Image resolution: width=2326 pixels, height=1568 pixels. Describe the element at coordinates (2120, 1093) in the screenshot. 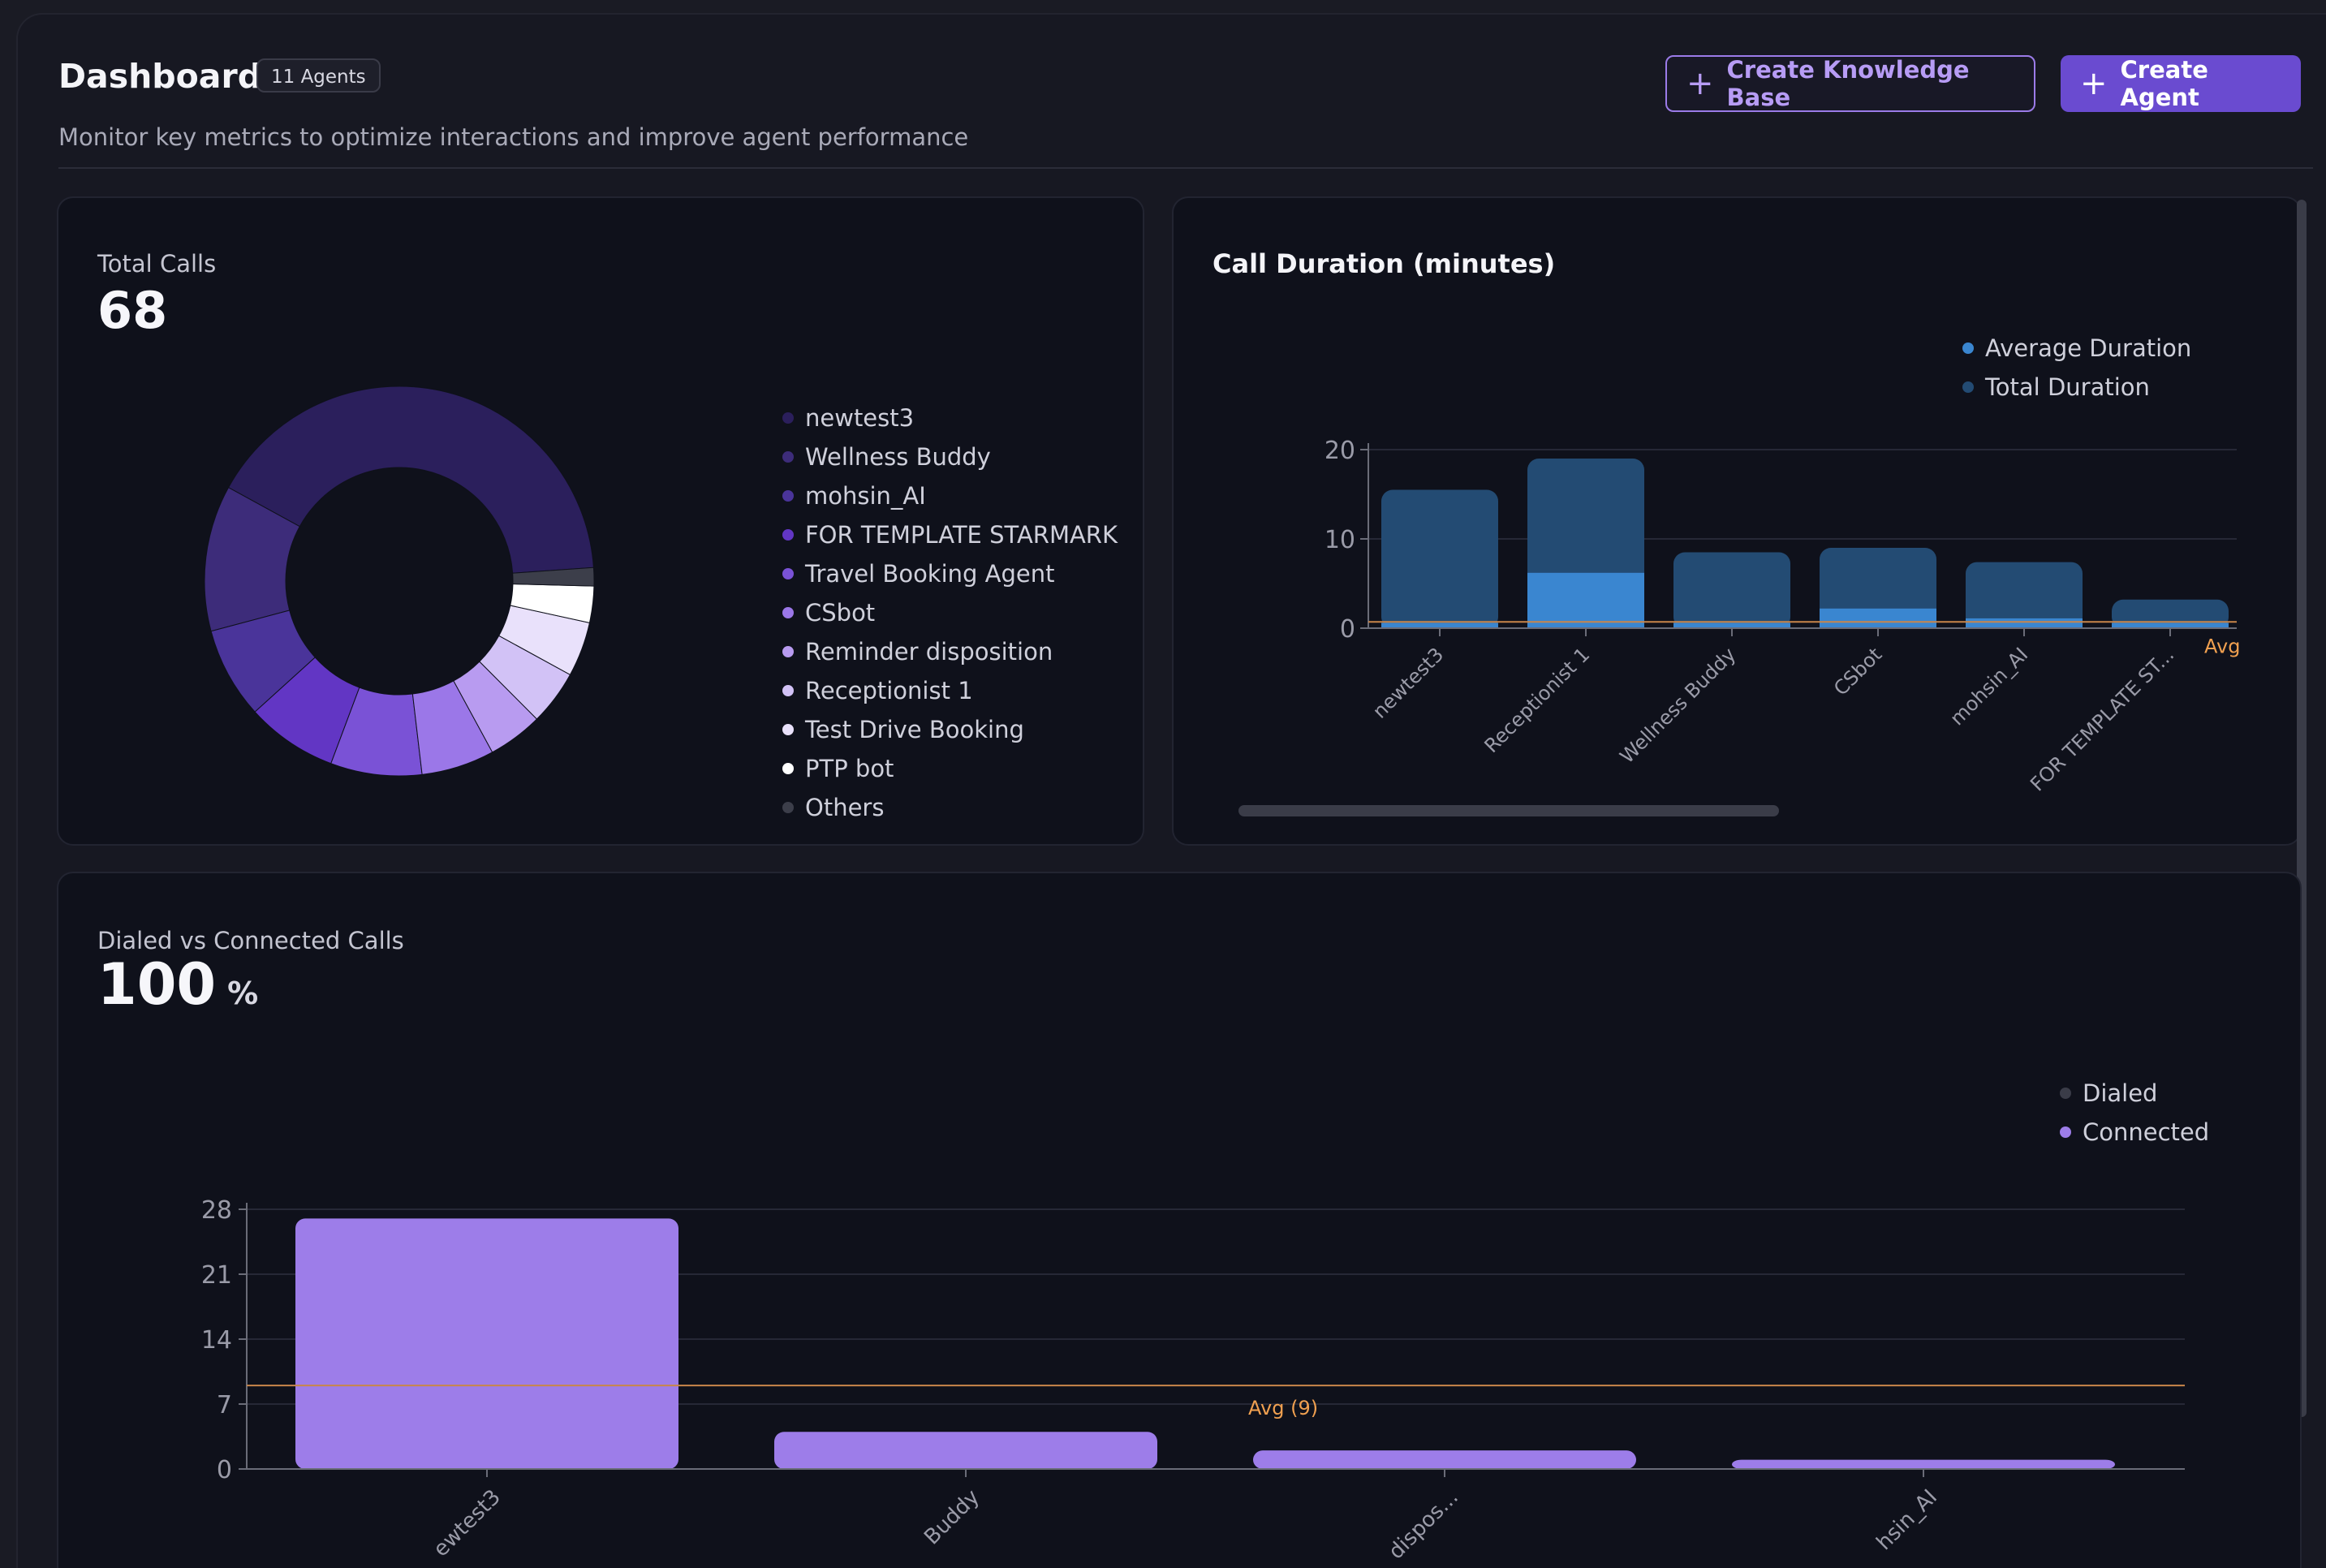

I see `legend-label: Dialed` at that location.